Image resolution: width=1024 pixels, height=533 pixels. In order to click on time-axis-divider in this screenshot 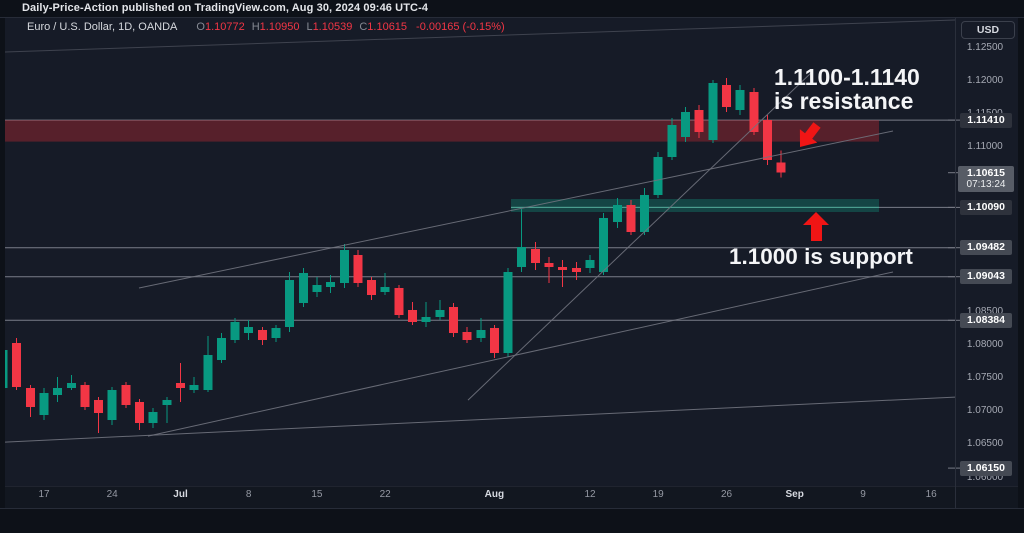, I will do `click(511, 486)`.